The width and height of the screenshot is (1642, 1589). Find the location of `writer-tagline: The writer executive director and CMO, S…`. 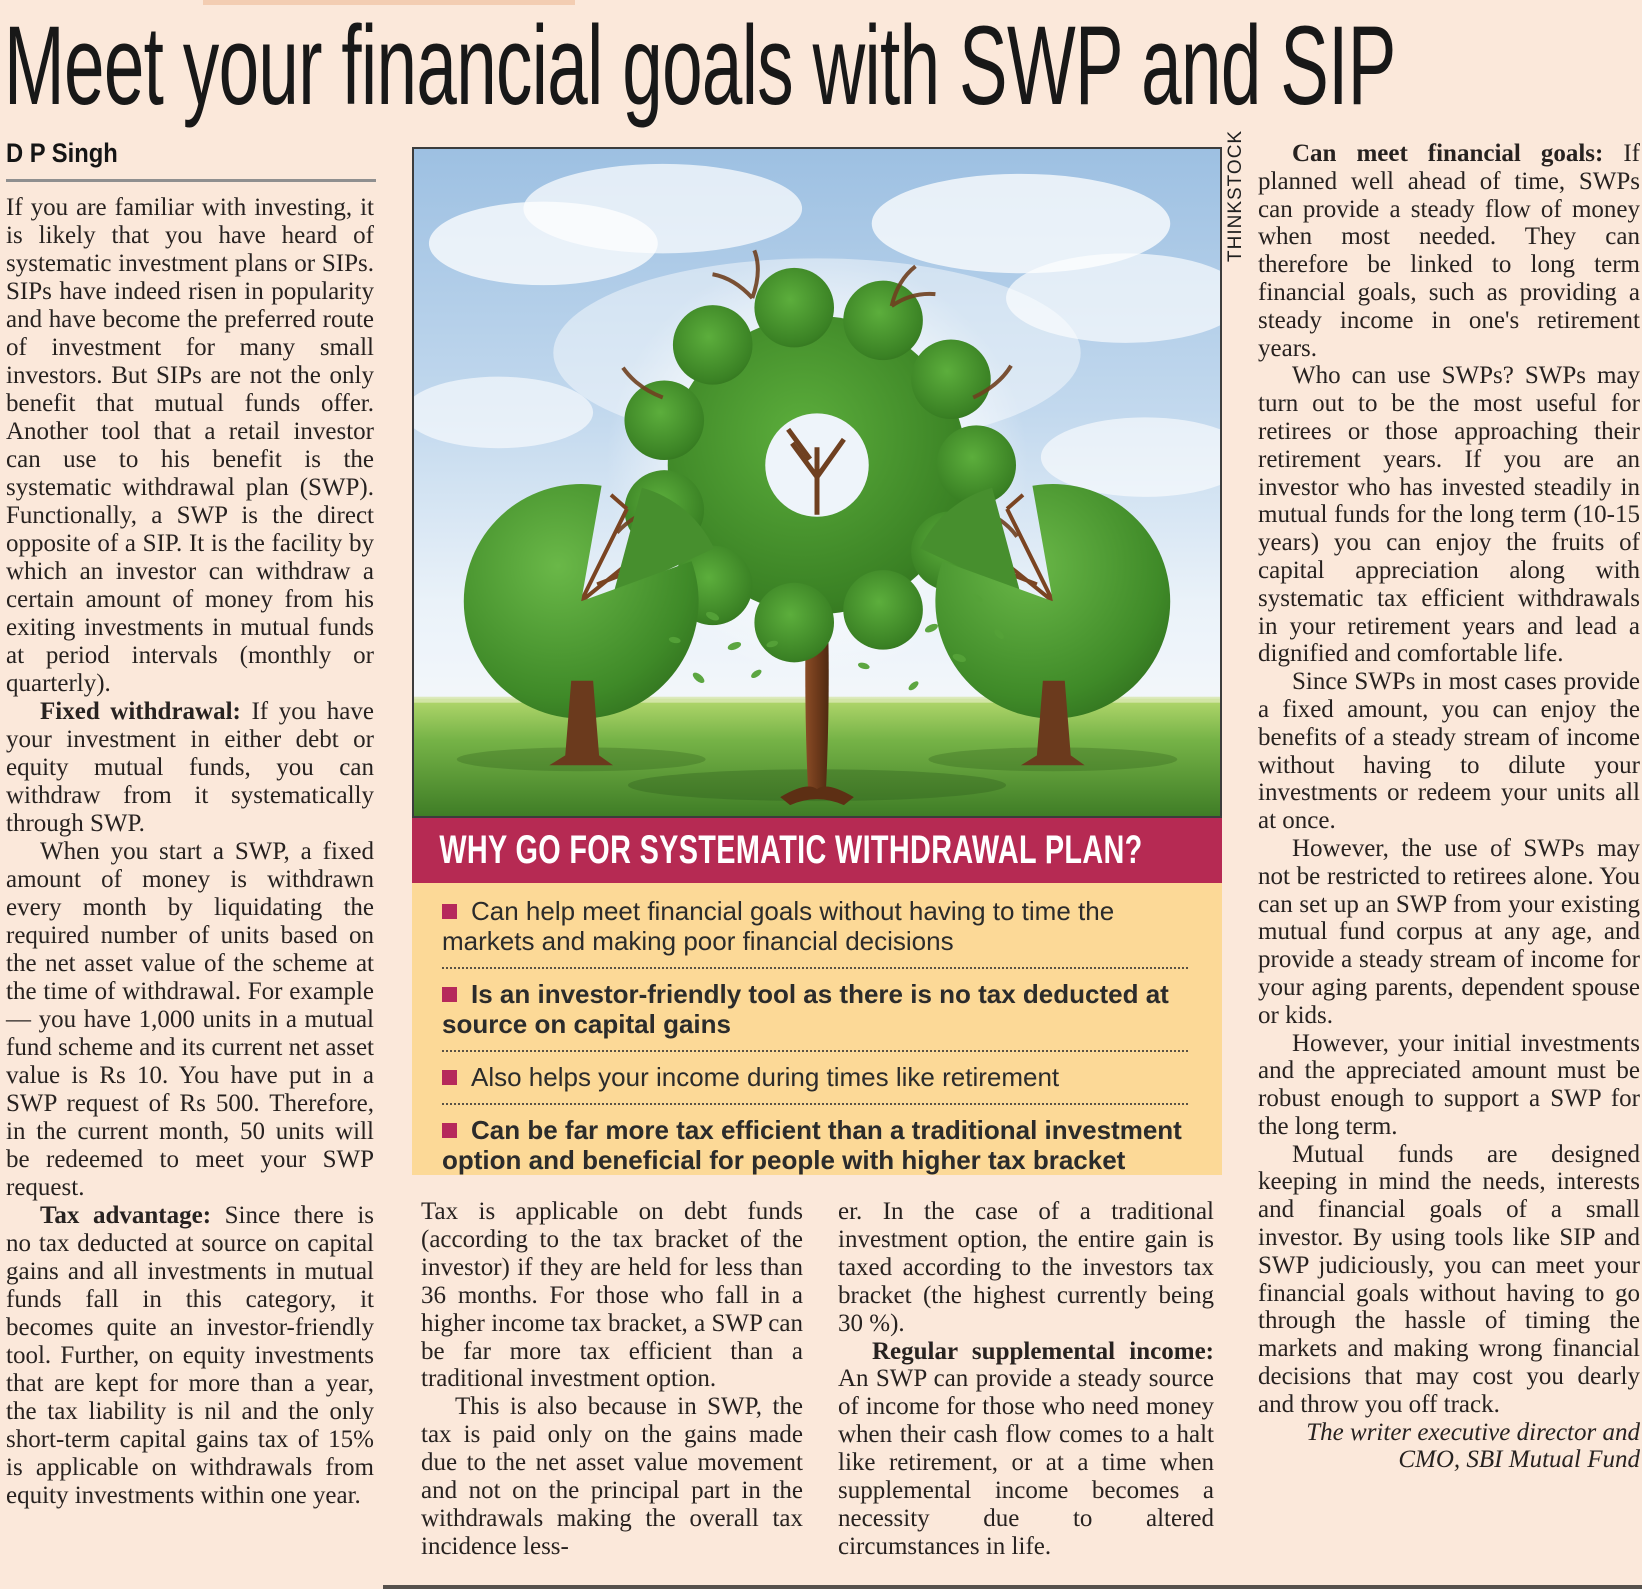

writer-tagline: The writer executive director and CMO, S… is located at coordinates (1473, 1446).